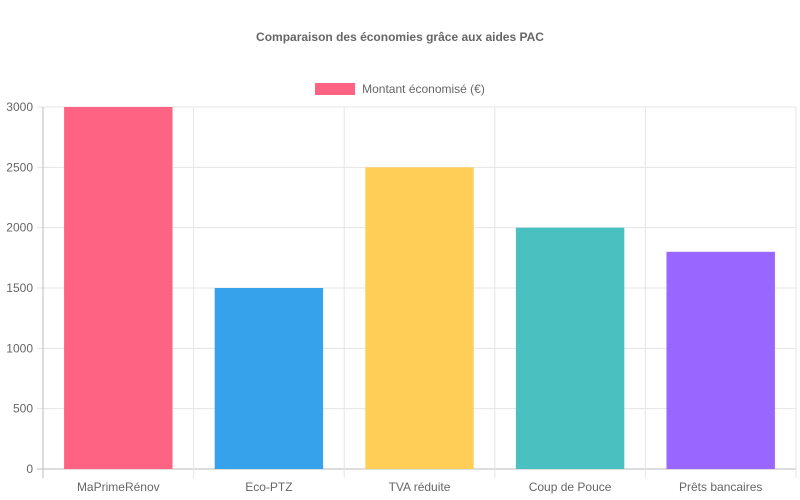  Describe the element at coordinates (423, 89) in the screenshot. I see `legend-label: Montant économisé (€)` at that location.